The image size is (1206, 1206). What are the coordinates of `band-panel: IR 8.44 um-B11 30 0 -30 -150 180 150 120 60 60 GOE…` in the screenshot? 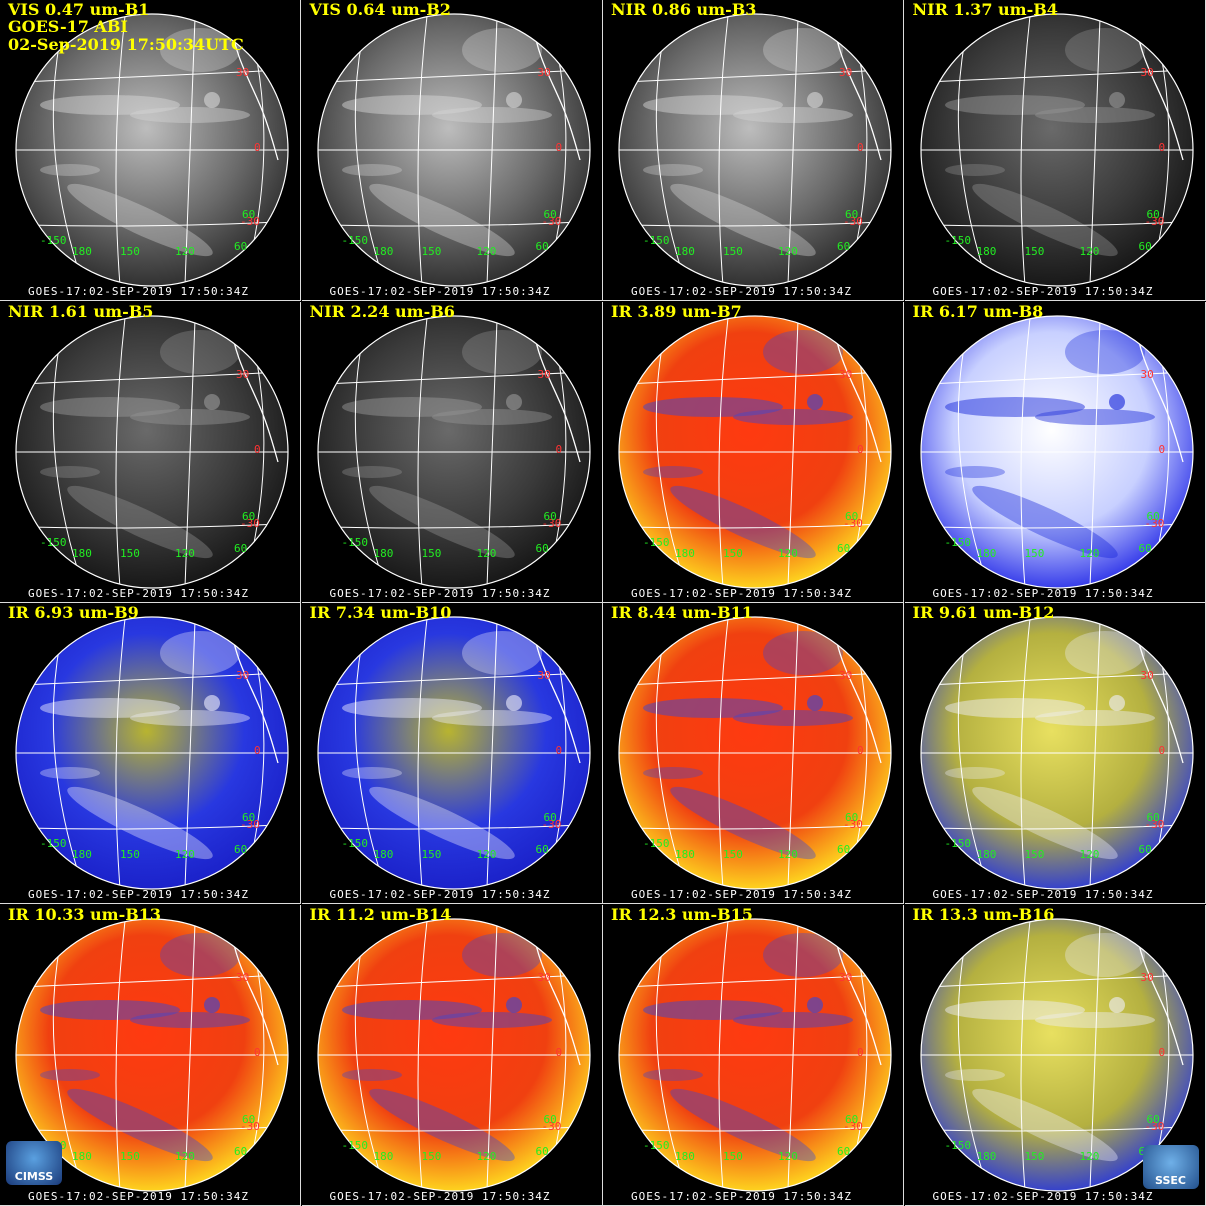 It's located at (753, 753).